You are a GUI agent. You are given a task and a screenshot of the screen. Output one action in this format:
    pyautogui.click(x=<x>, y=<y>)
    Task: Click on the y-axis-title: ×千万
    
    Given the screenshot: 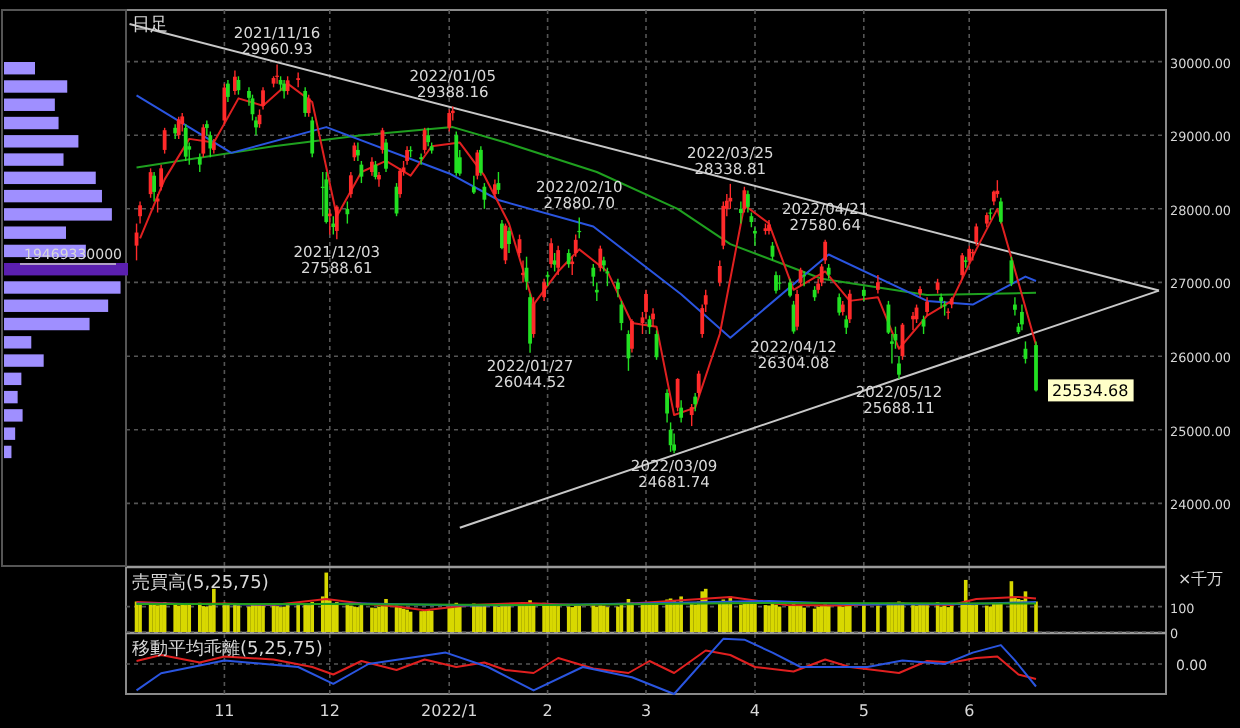 What is the action you would take?
    pyautogui.click(x=1201, y=579)
    